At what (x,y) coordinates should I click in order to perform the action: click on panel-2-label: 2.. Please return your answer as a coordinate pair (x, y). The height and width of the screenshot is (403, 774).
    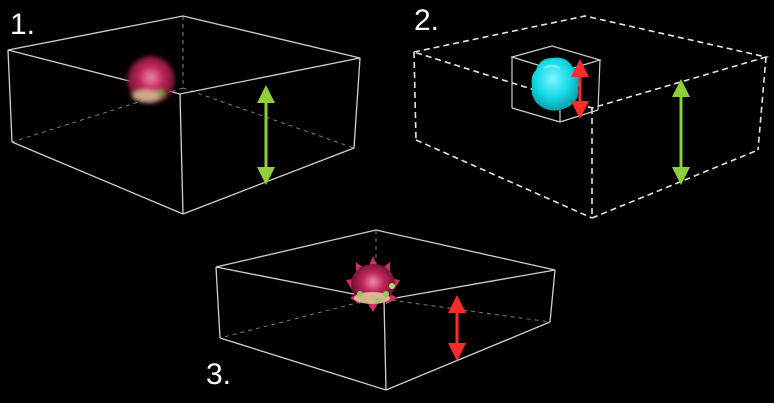
    Looking at the image, I should click on (427, 20).